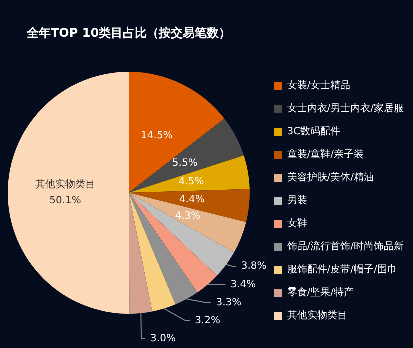 This screenshot has height=348, width=413. What do you see at coordinates (157, 136) in the screenshot?
I see `data-label: 14.5%` at bounding box center [157, 136].